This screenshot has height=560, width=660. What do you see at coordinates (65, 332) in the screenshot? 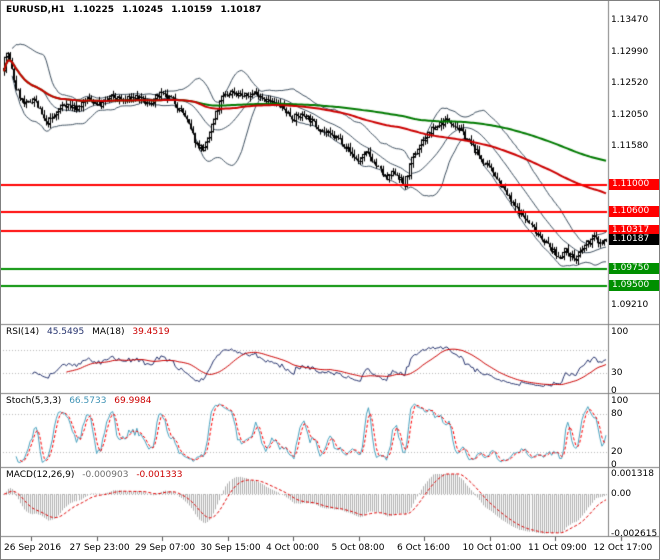
I see `rsi-value: 45.5495` at bounding box center [65, 332].